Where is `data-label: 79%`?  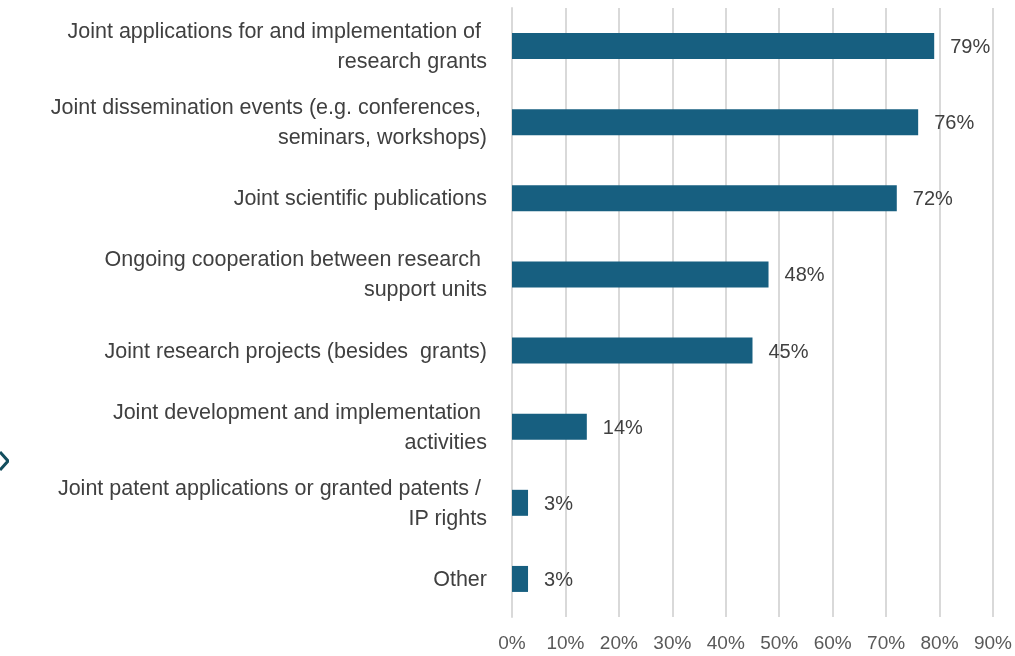 data-label: 79% is located at coordinates (970, 46).